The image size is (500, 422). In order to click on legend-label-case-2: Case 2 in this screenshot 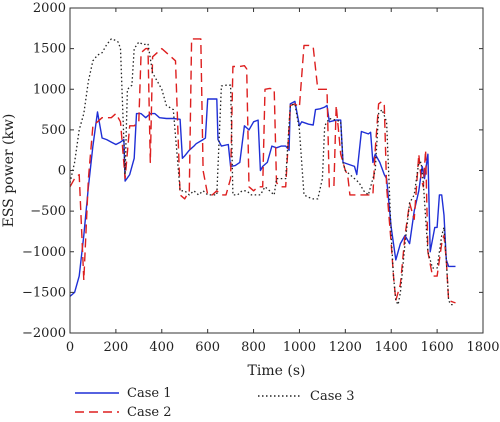, I will do `click(149, 412)`.